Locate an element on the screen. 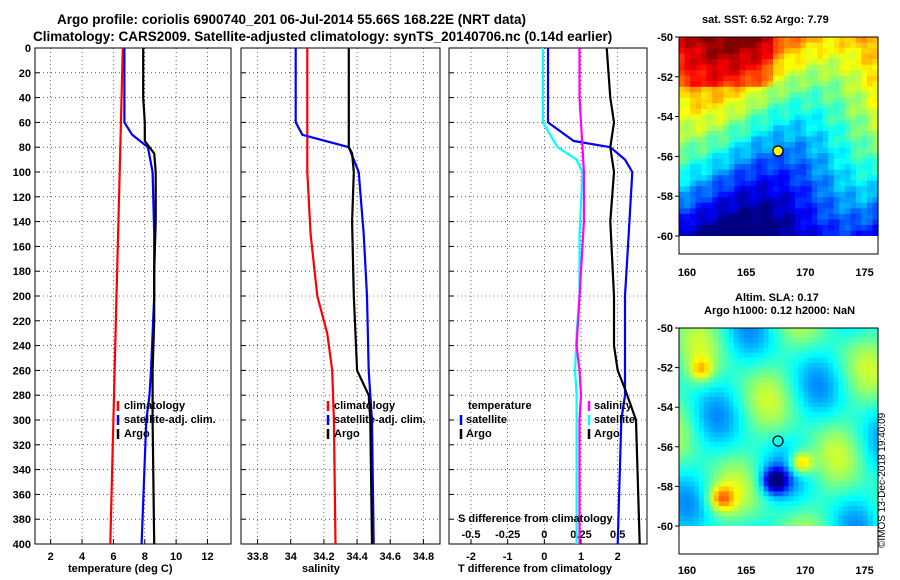 Image resolution: width=900 pixels, height=580 pixels. sst-lon-label: 165 is located at coordinates (746, 273).